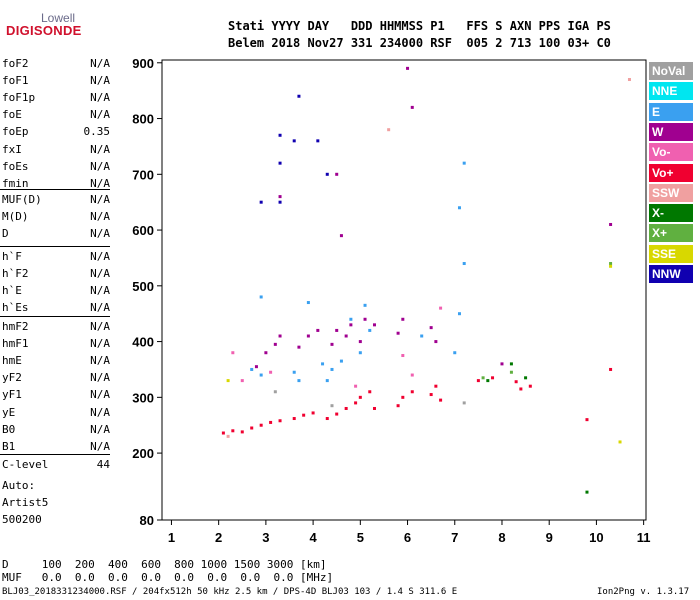 The image size is (700, 600). Describe the element at coordinates (143, 174) in the screenshot. I see `y-tick-label: 700` at that location.